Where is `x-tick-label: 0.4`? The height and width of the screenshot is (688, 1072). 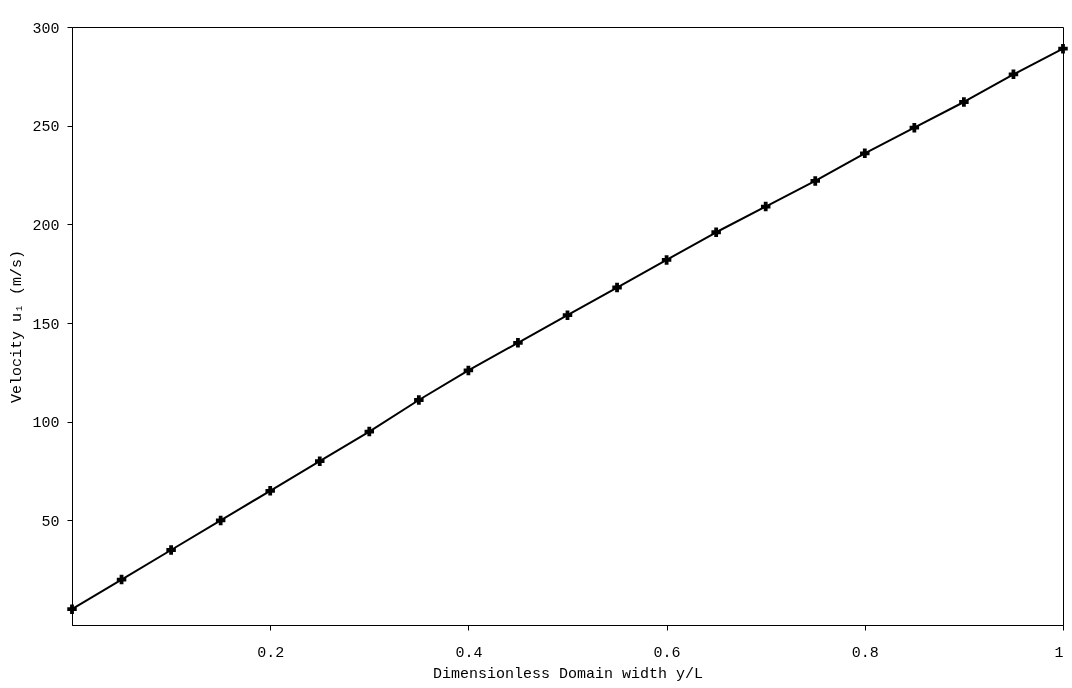 x-tick-label: 0.4 is located at coordinates (469, 653).